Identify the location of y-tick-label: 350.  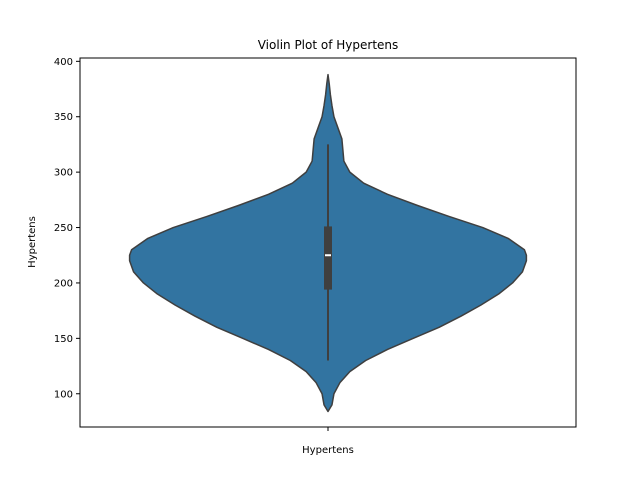
(63, 117).